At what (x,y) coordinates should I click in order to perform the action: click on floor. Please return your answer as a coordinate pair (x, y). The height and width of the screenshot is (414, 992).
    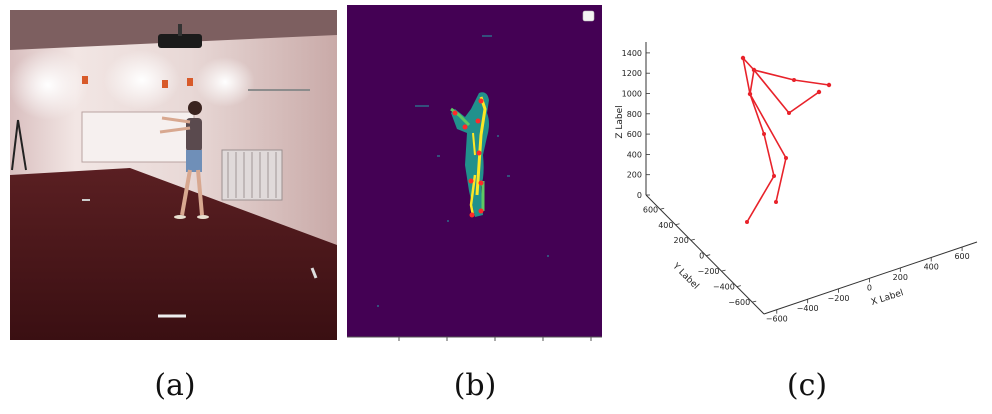
    Looking at the image, I should click on (173, 254).